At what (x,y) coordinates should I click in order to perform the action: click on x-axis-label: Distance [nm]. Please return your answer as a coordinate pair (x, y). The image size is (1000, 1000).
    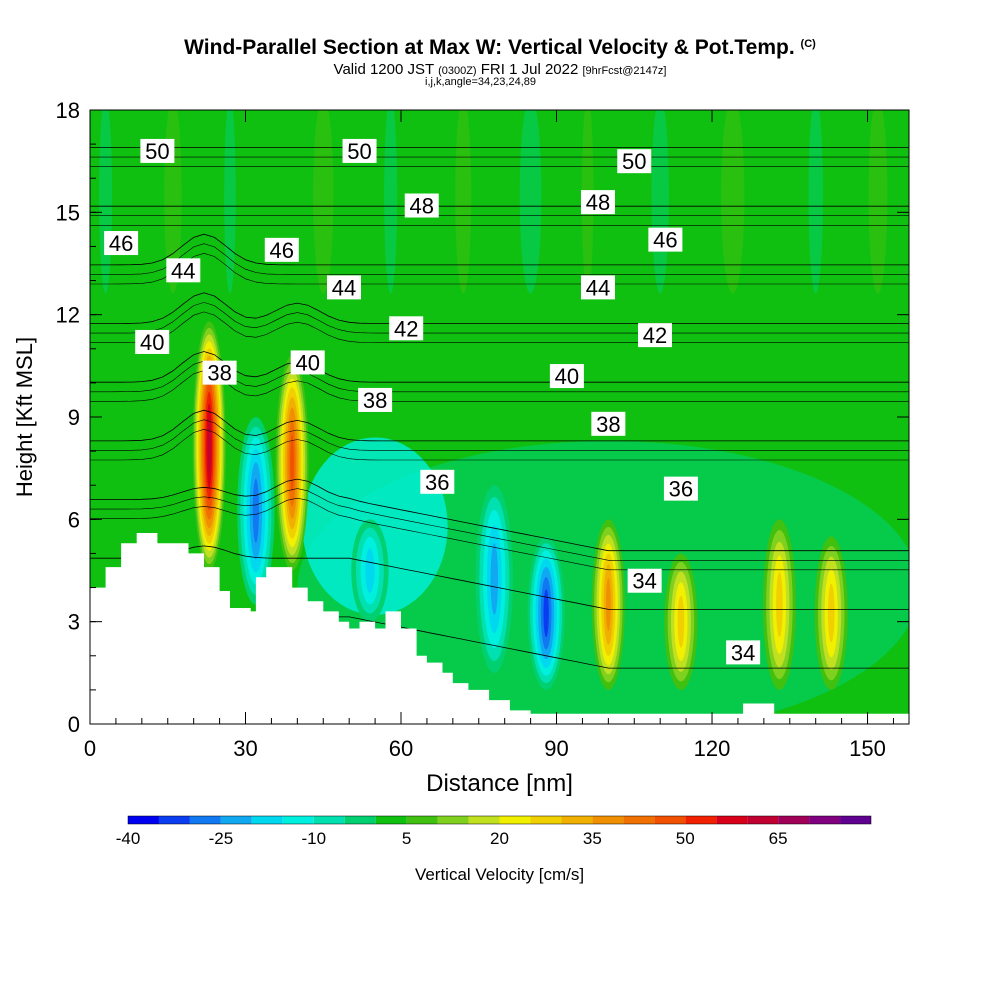
    Looking at the image, I should click on (499, 783).